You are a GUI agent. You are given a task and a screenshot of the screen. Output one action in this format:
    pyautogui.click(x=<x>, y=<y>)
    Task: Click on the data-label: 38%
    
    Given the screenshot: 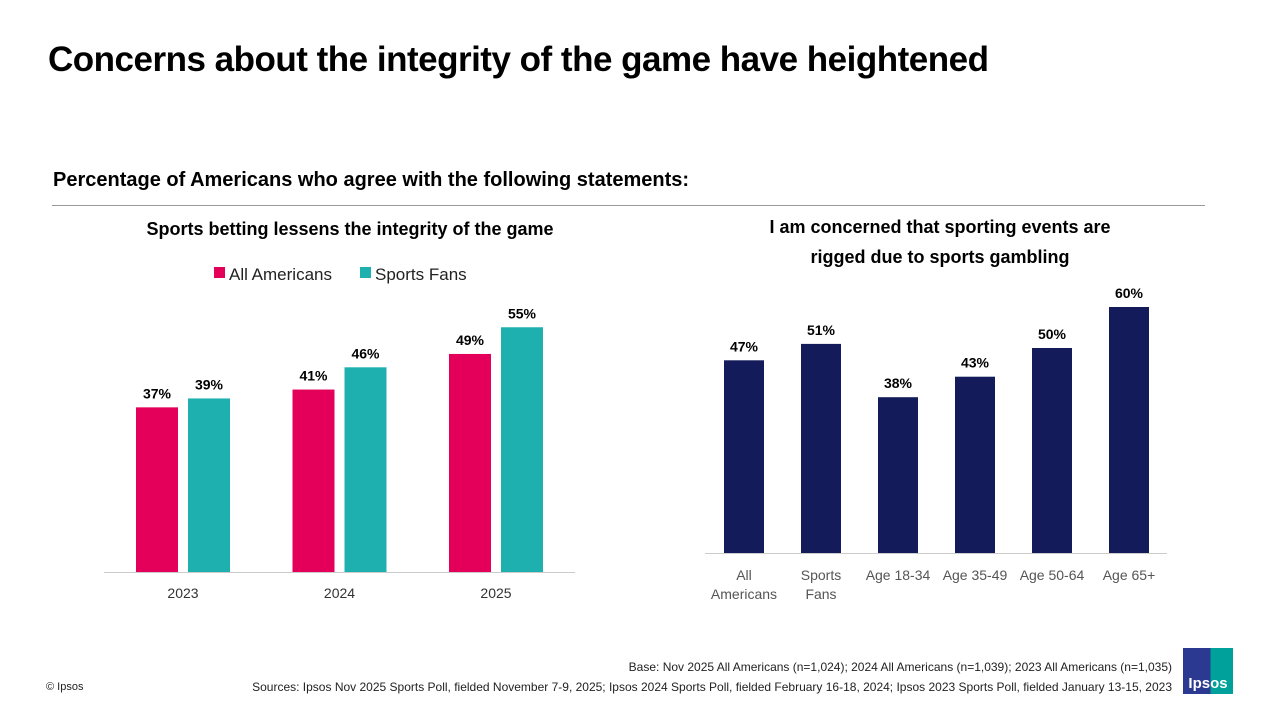 What is the action you would take?
    pyautogui.click(x=898, y=383)
    